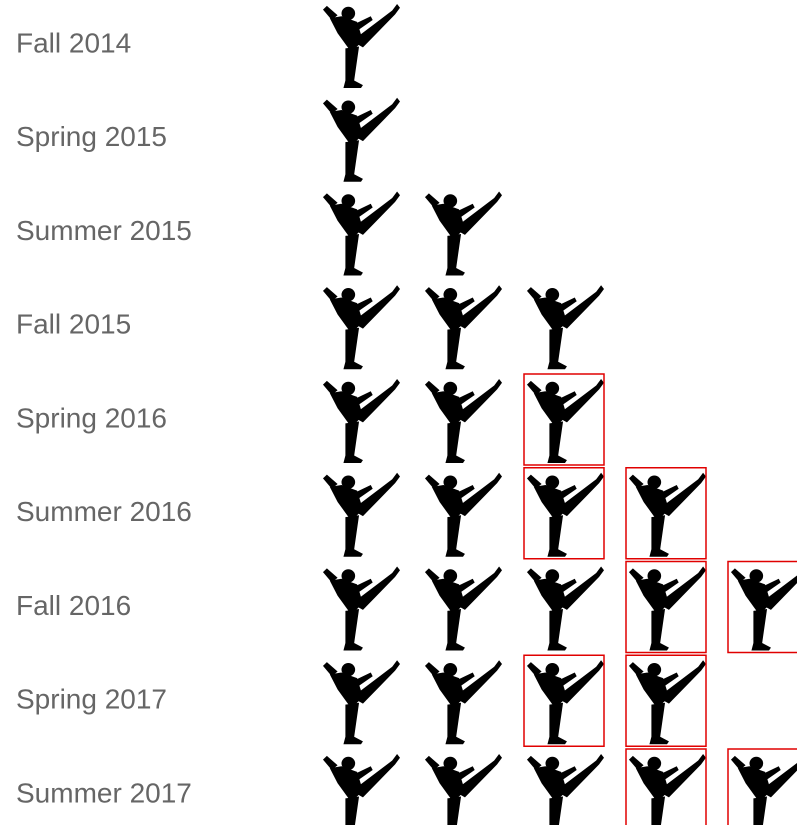  I want to click on row-label: Summer 2015, so click(104, 230).